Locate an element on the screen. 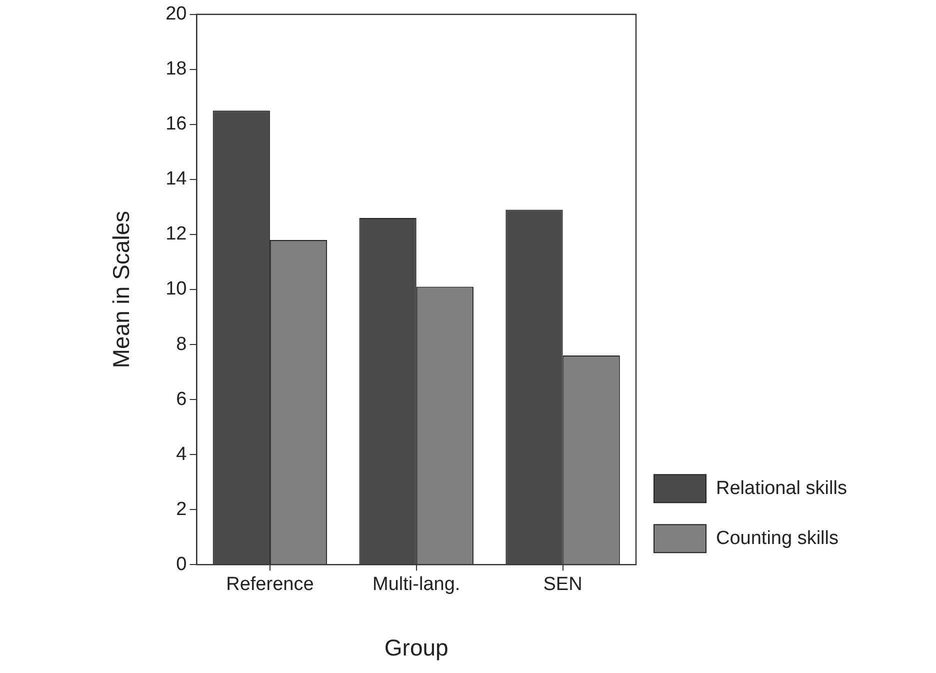  y-tick-label: 4 is located at coordinates (182, 454).